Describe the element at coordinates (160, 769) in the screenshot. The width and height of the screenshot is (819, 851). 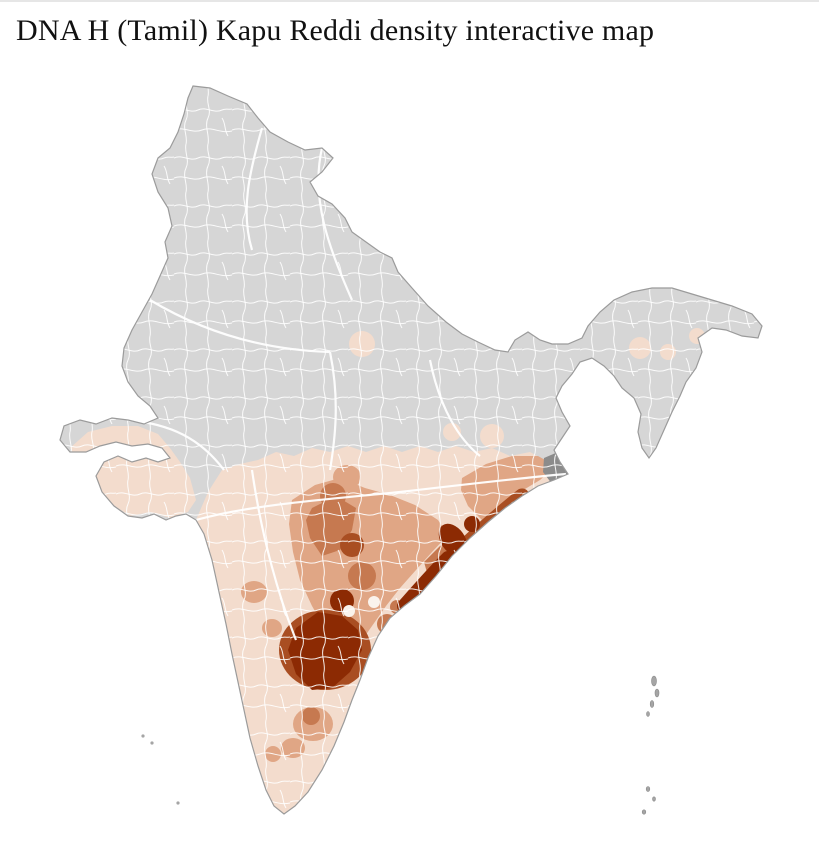
I see `lakshadweep-islands` at that location.